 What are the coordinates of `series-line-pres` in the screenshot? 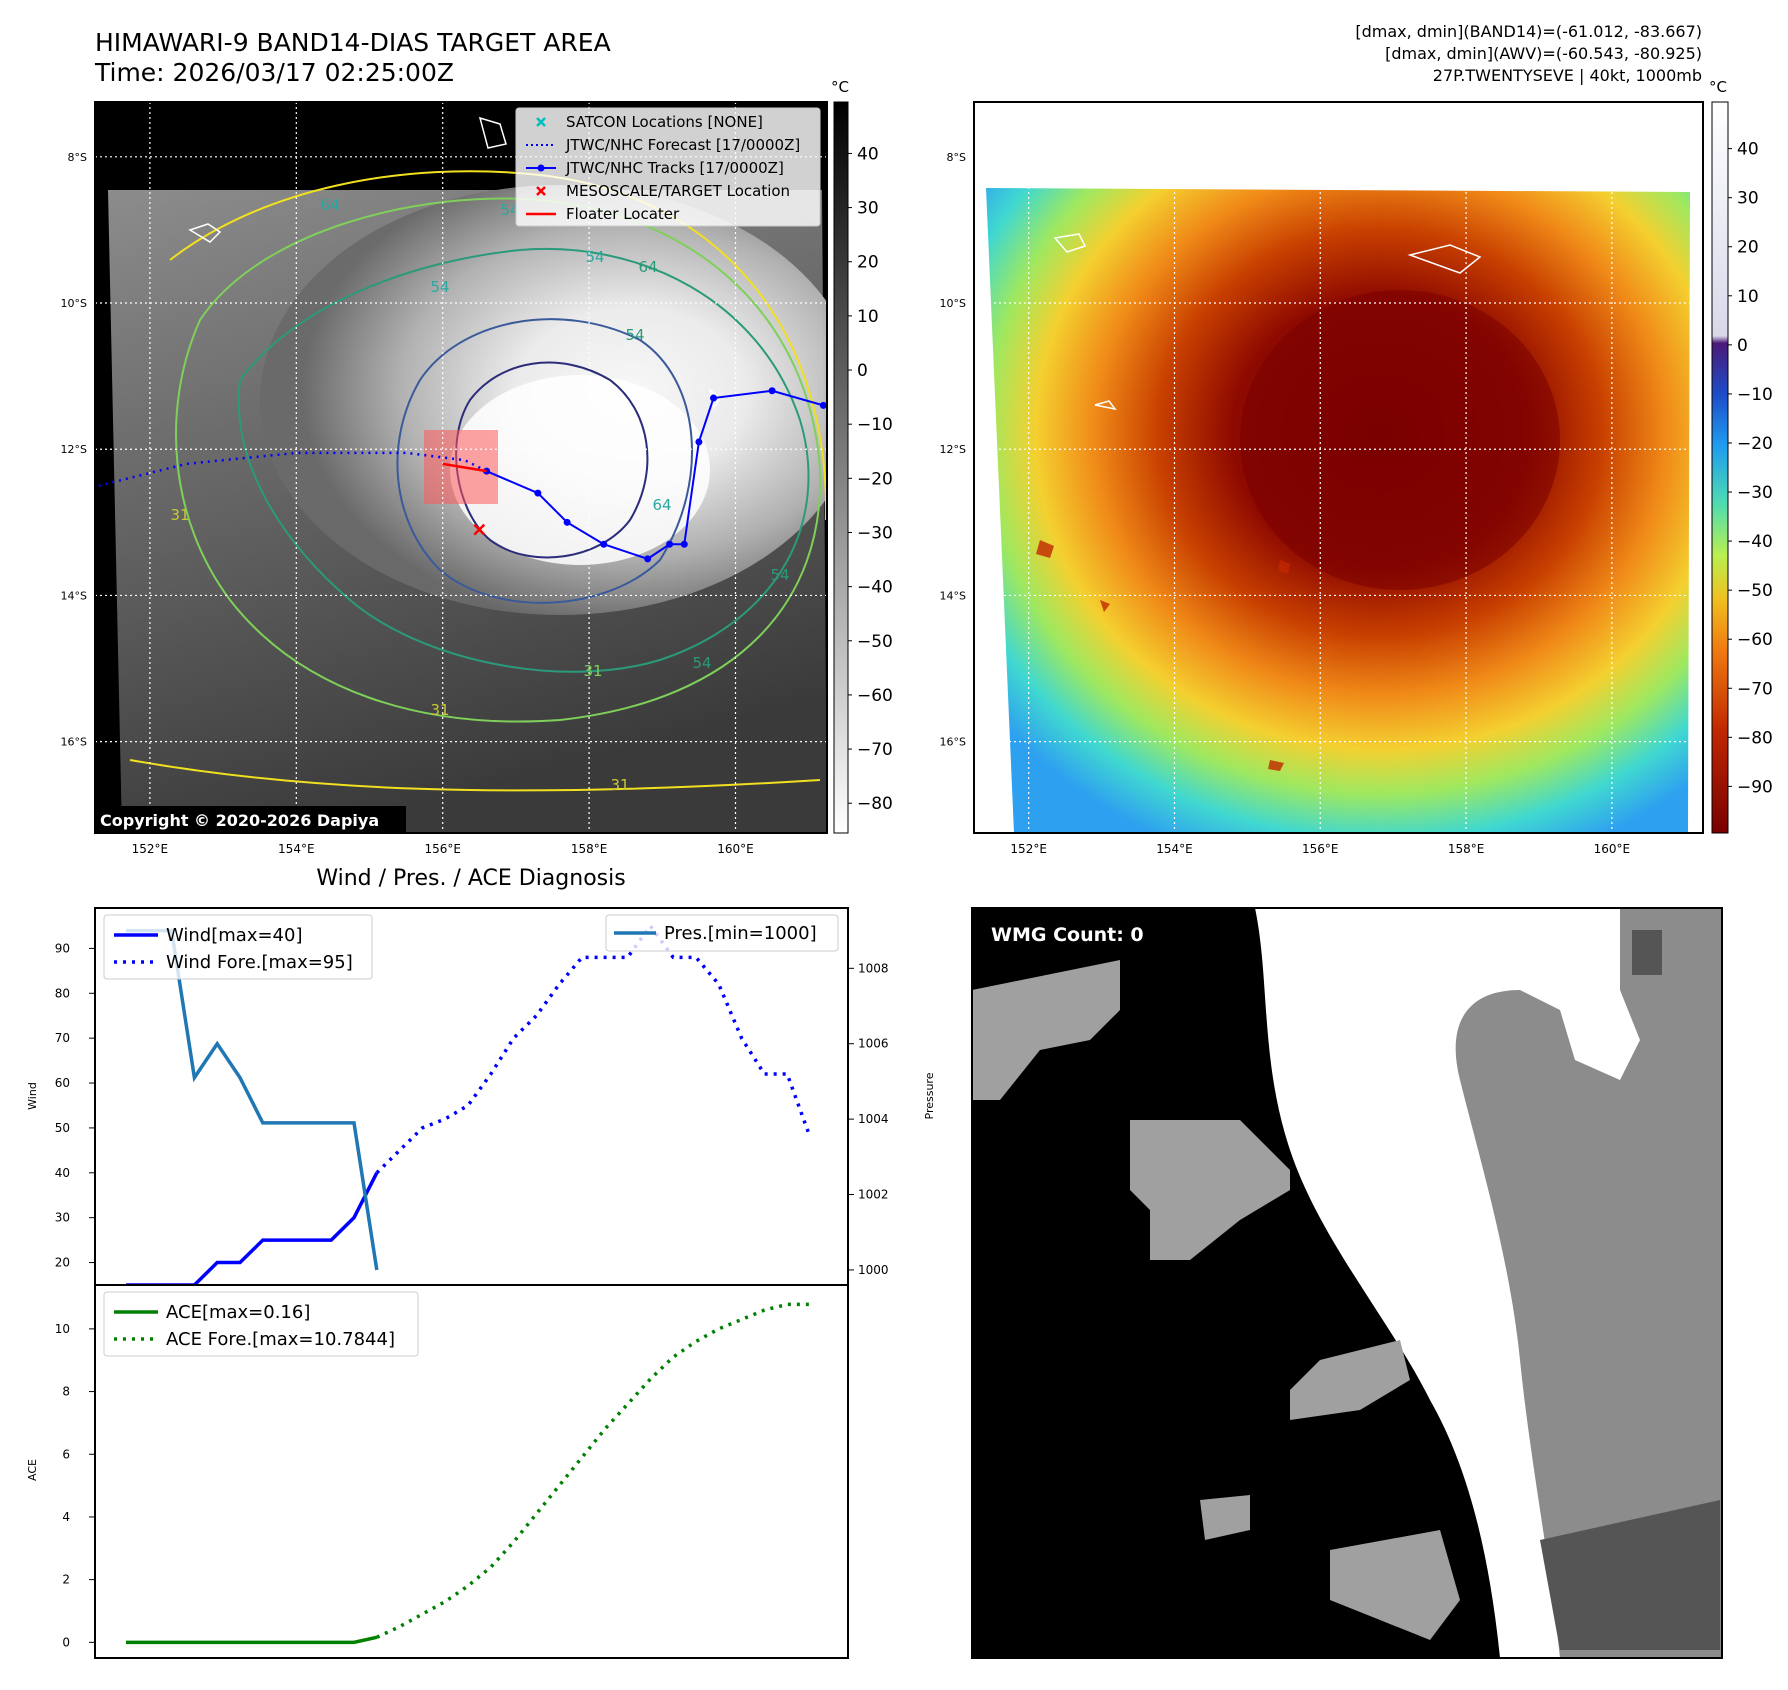 It's located at (252, 1099).